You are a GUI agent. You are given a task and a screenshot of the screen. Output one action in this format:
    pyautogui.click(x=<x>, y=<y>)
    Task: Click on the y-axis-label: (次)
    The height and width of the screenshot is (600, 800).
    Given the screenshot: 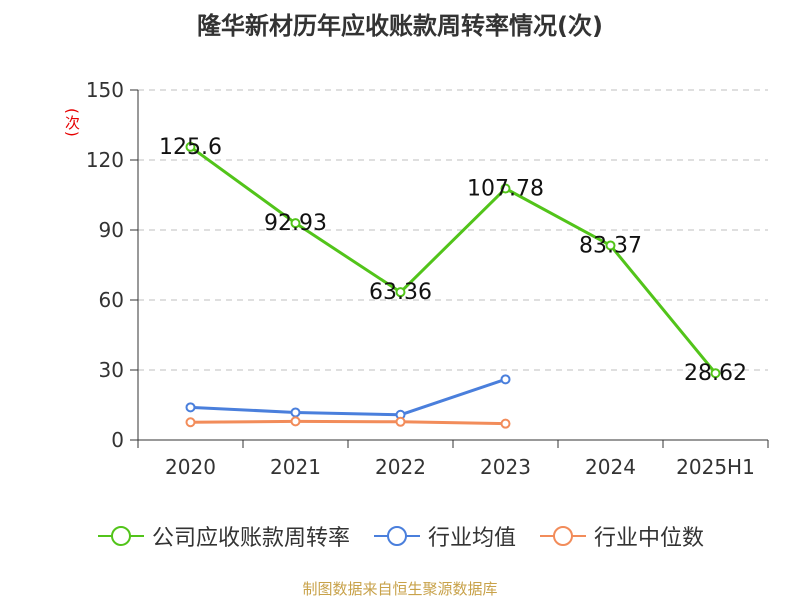 What is the action you would take?
    pyautogui.click(x=72, y=123)
    